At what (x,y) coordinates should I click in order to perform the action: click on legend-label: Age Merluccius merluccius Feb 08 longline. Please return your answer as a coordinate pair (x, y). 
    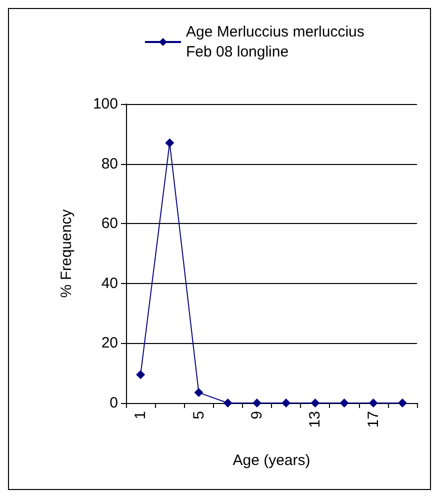
    Looking at the image, I should click on (275, 42).